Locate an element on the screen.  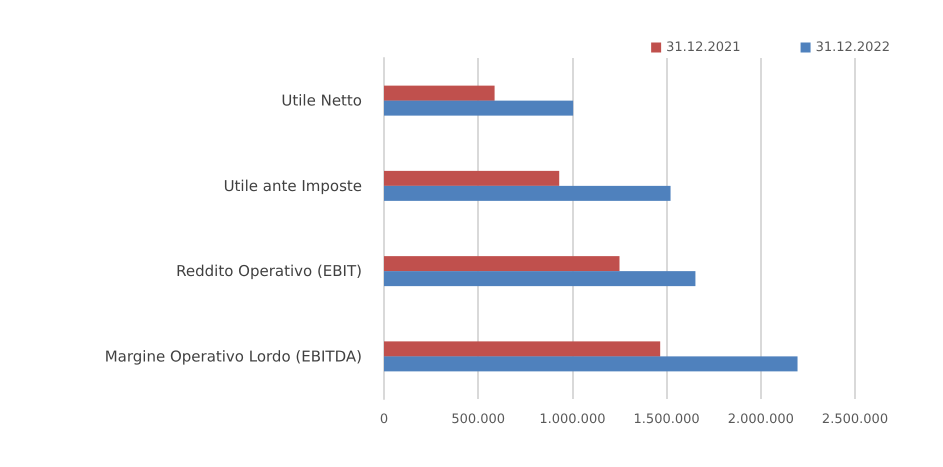
y-tick-label: Utile Netto is located at coordinates (321, 101).